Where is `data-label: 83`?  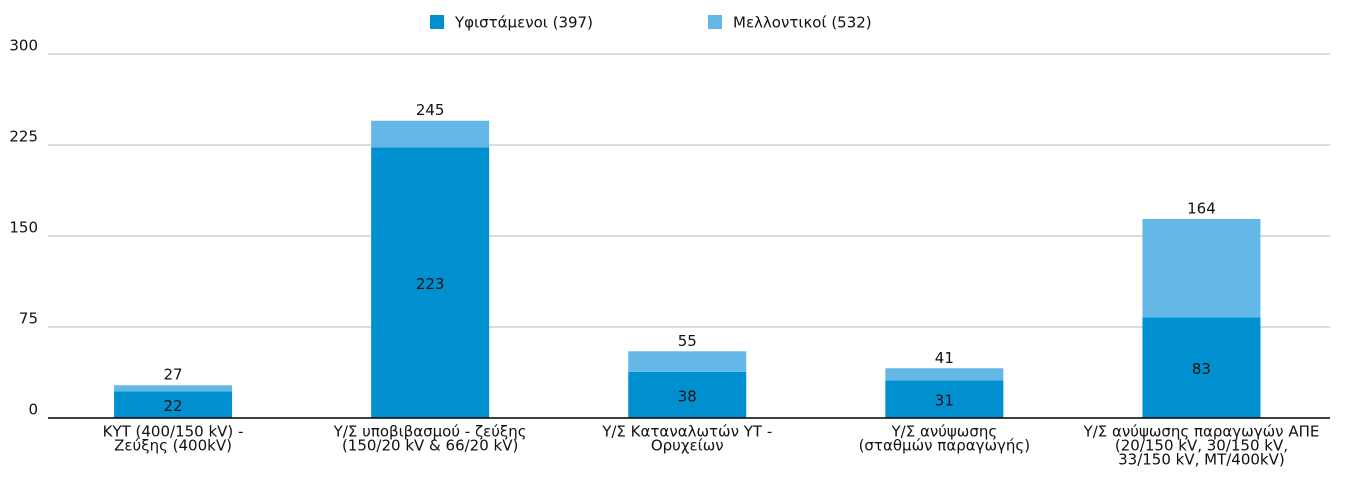
data-label: 83 is located at coordinates (1201, 369).